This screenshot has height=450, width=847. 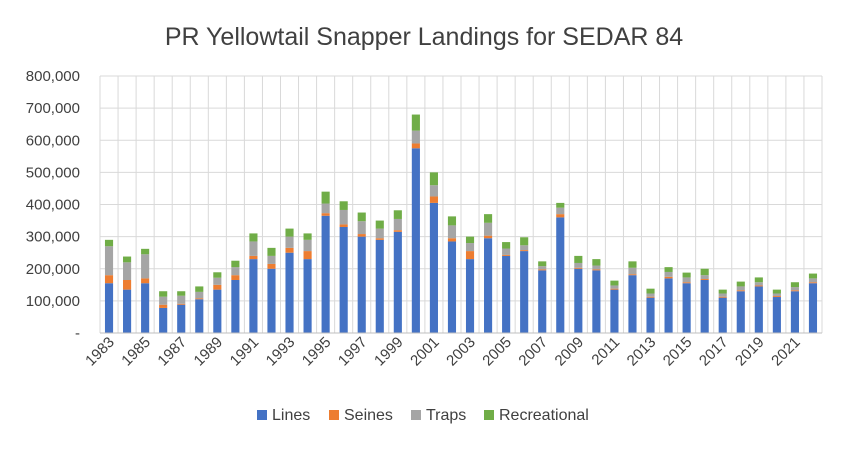 What do you see at coordinates (605, 351) in the screenshot?
I see `x-tick-label: 2011` at bounding box center [605, 351].